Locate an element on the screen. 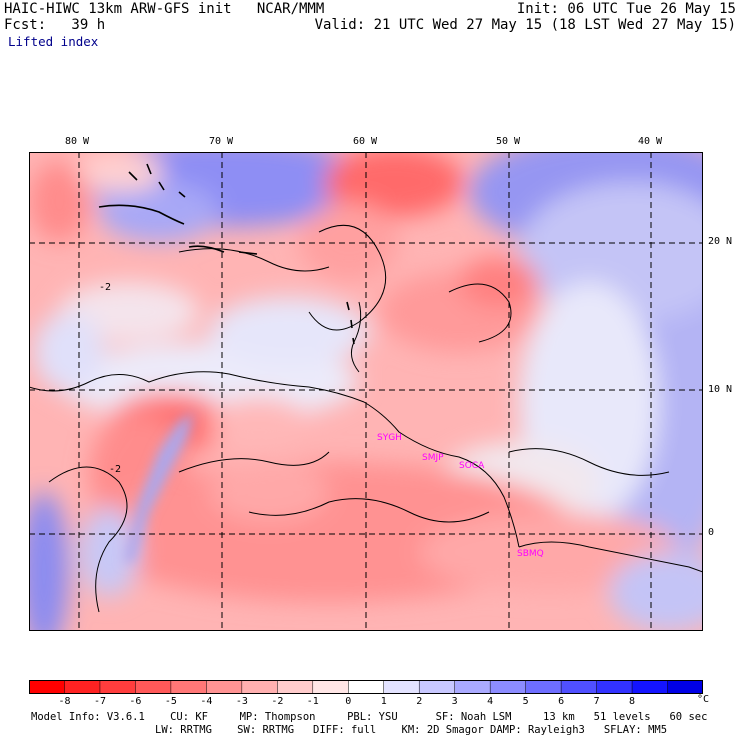 The image size is (740, 740). colorbar-tick-label: -8 is located at coordinates (64, 701).